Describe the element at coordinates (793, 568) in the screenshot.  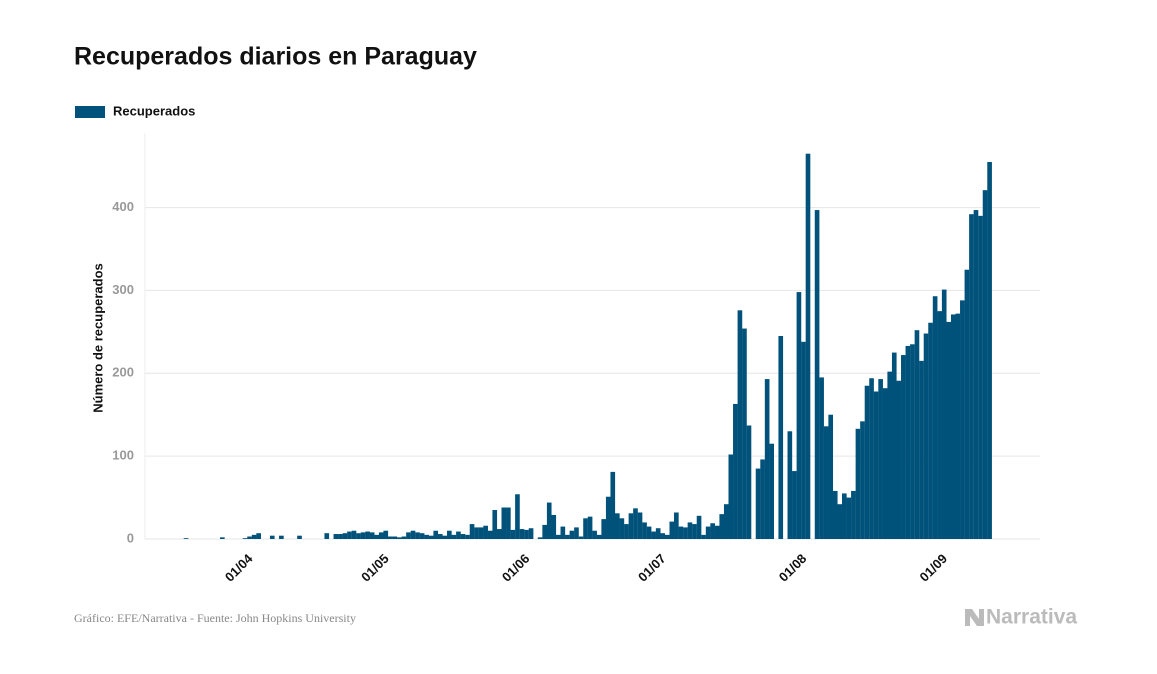
I see `x-tick-label: 01/08` at that location.